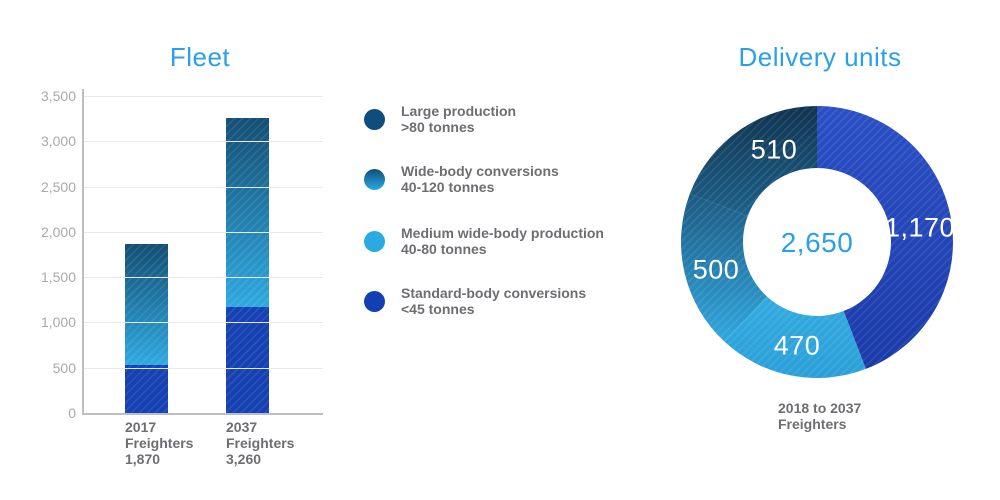 This screenshot has height=500, width=1000. What do you see at coordinates (141, 427) in the screenshot?
I see `x-label-year: 2017` at bounding box center [141, 427].